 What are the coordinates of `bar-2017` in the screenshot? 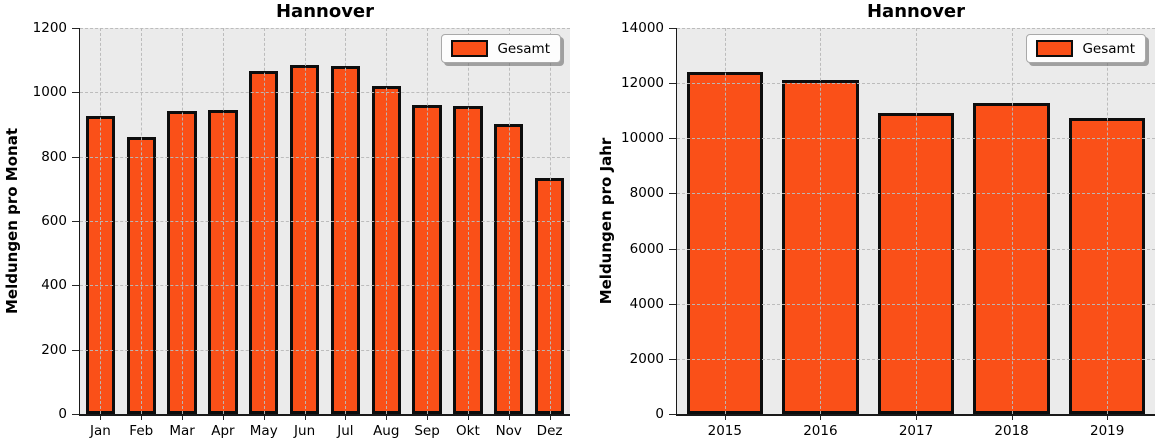 It's located at (916, 263).